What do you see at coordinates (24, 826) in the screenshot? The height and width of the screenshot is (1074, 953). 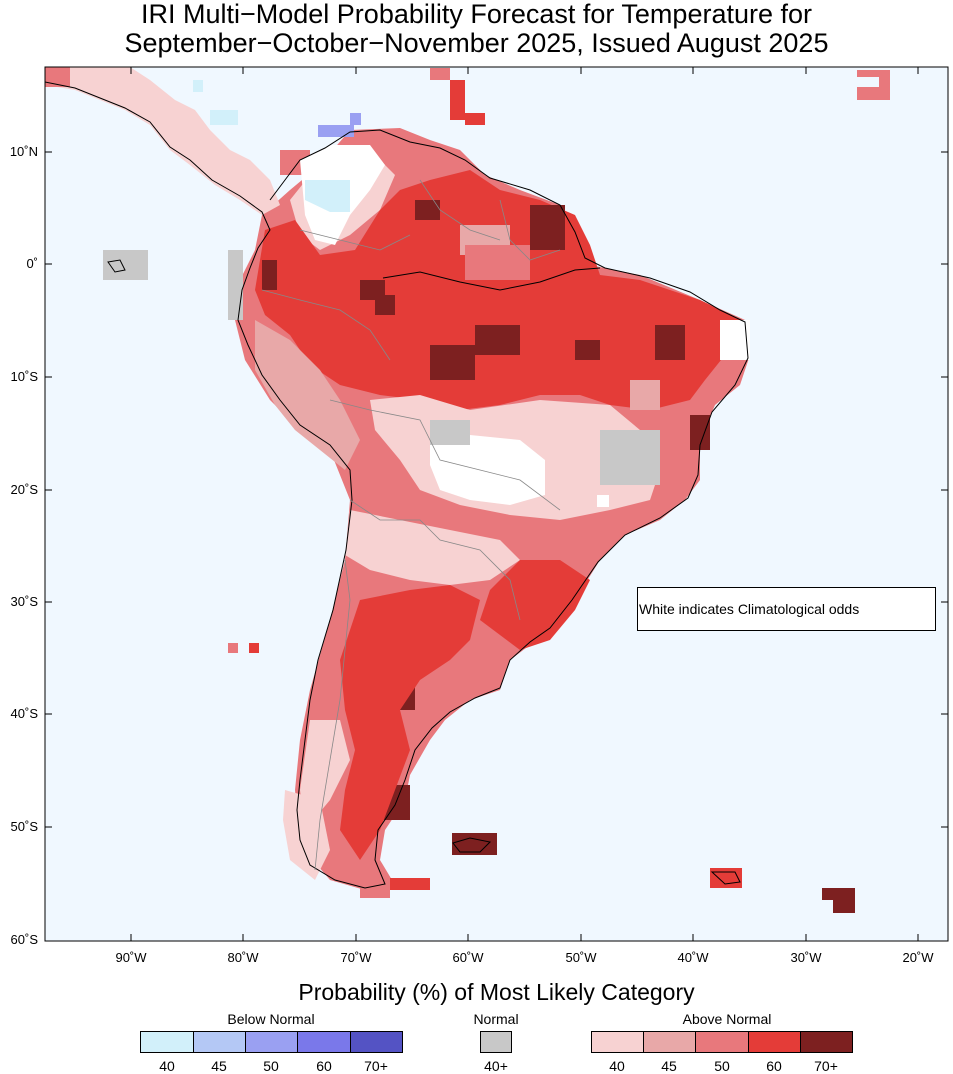 I see `lat-label-50s: 50˚S` at bounding box center [24, 826].